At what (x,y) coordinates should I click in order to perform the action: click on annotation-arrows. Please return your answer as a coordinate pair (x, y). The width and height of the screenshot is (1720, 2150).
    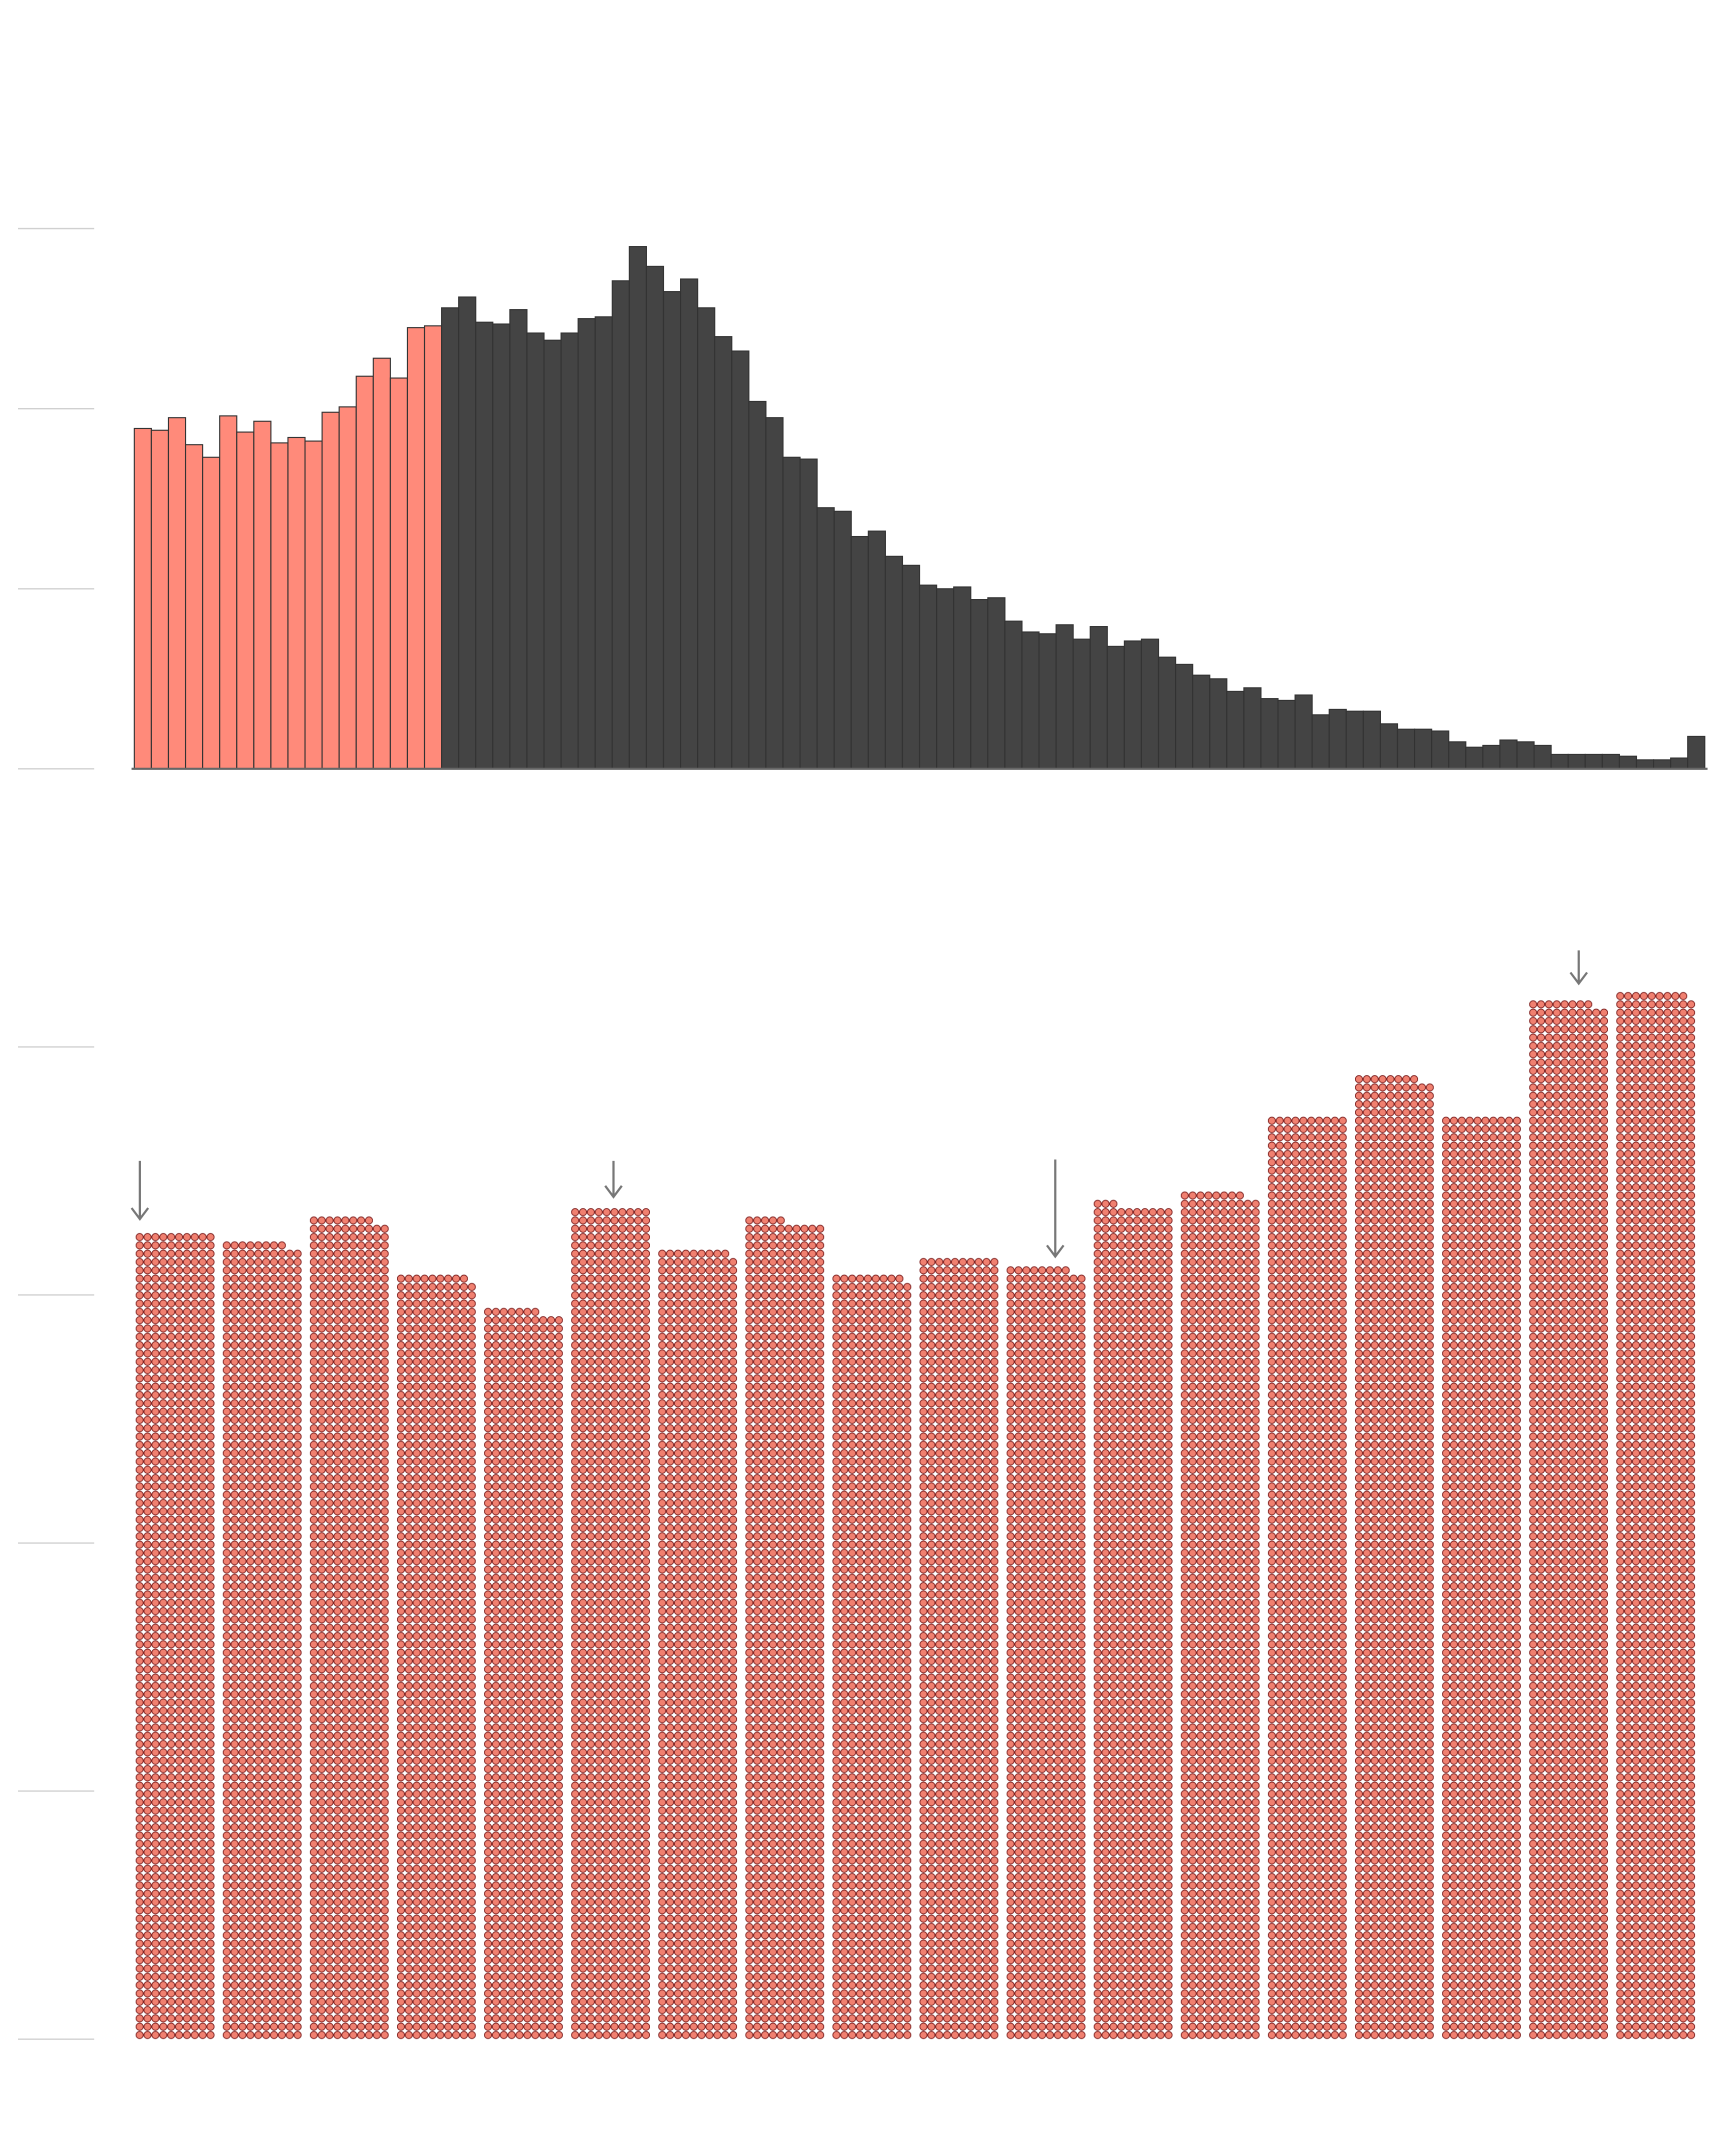
    Looking at the image, I should click on (859, 1104).